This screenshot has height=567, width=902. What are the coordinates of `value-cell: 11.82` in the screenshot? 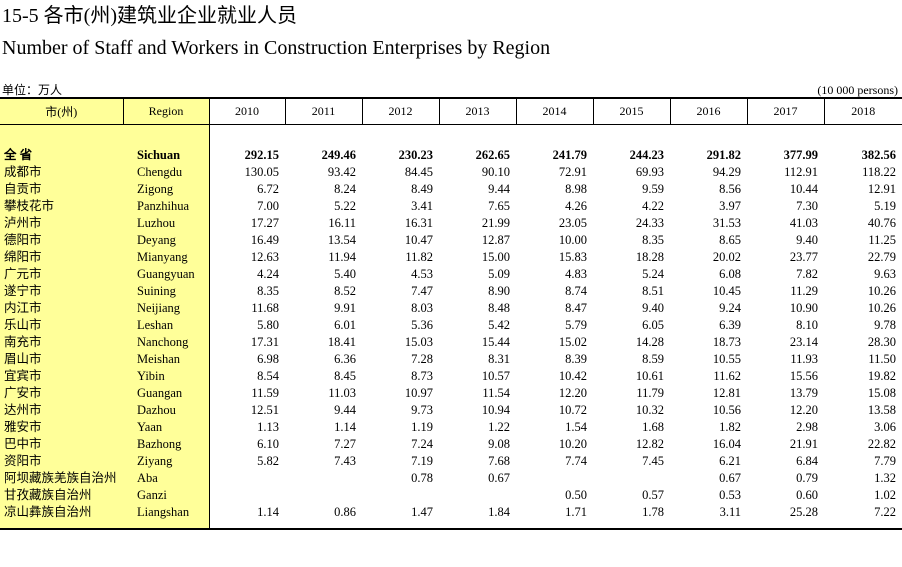 It's located at (419, 257).